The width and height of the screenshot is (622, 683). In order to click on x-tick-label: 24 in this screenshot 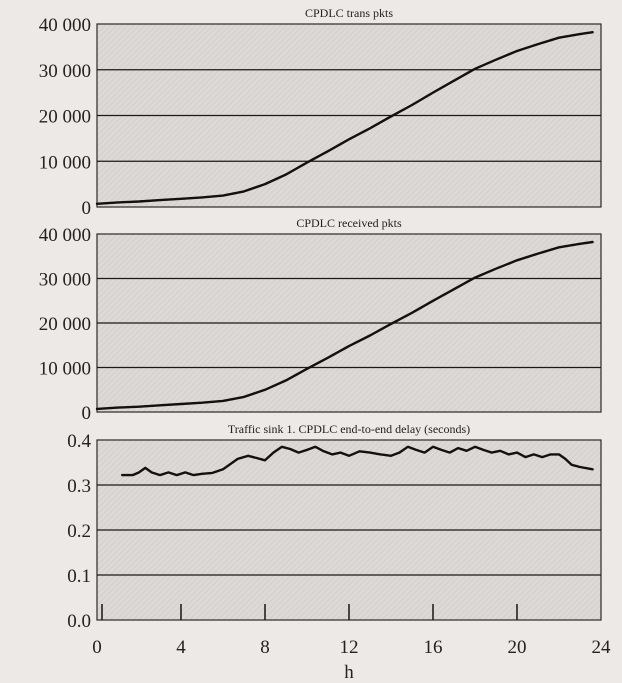, I will do `click(602, 647)`.